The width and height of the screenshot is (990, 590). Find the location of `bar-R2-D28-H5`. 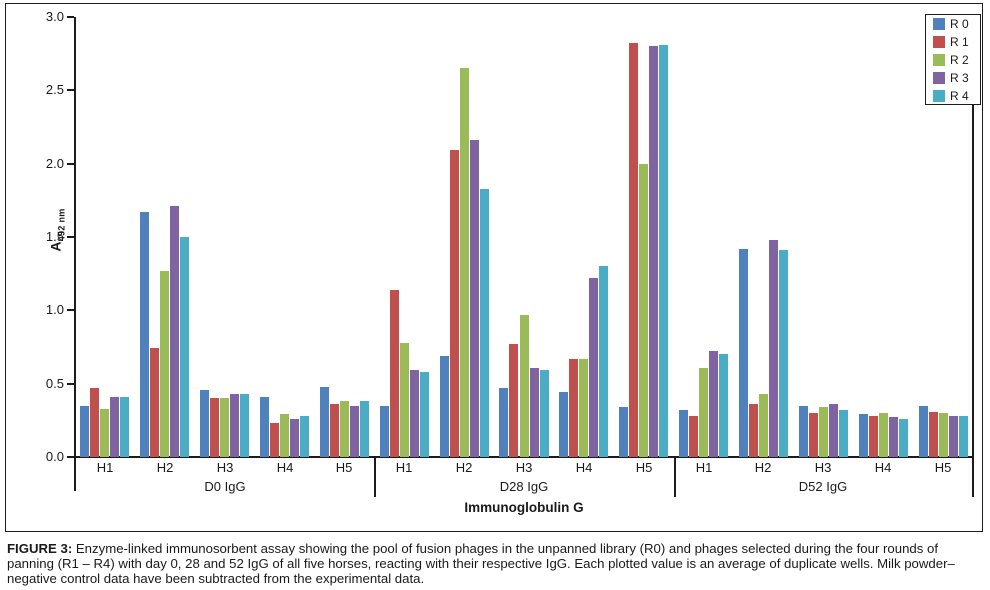

bar-R2-D28-H5 is located at coordinates (643, 310).